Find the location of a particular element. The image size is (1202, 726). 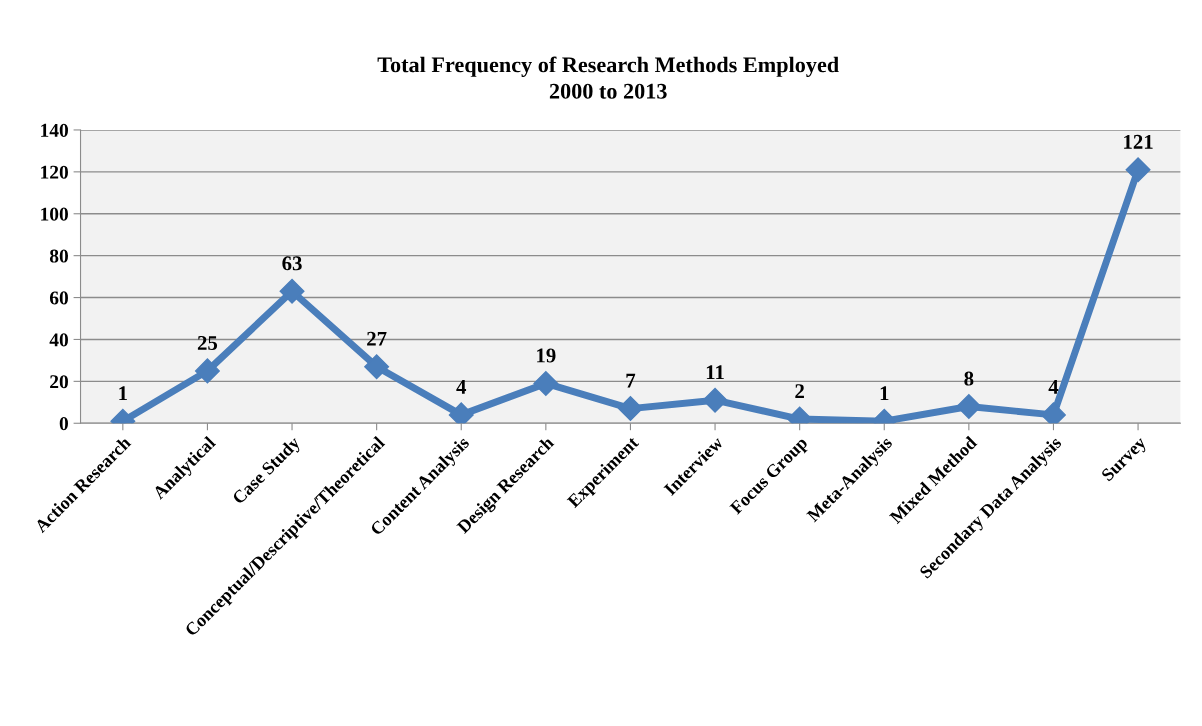

y-tick-label: 40 is located at coordinates (58, 340).